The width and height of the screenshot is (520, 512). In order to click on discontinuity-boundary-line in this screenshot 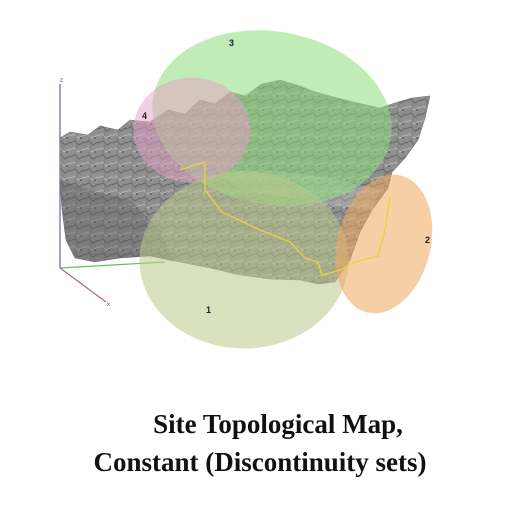, I will do `click(285, 218)`.